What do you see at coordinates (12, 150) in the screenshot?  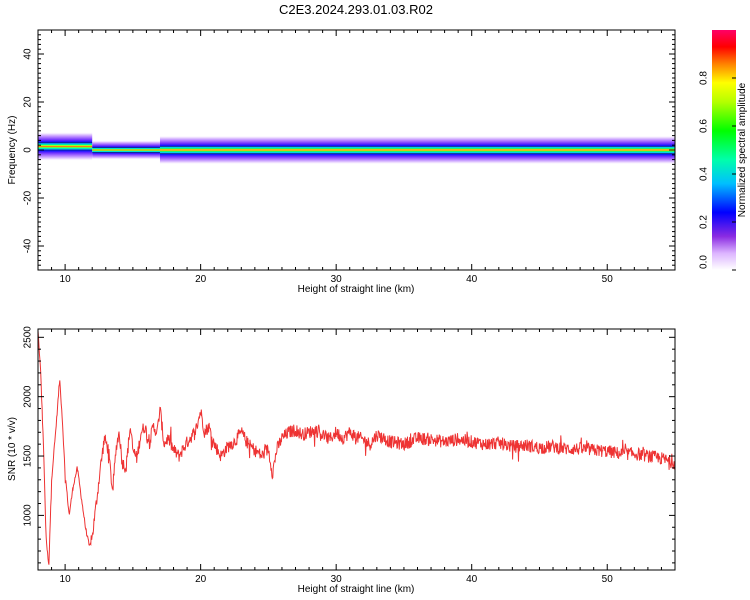 I see `spectrogram-y-label: Frequency (Hz)` at bounding box center [12, 150].